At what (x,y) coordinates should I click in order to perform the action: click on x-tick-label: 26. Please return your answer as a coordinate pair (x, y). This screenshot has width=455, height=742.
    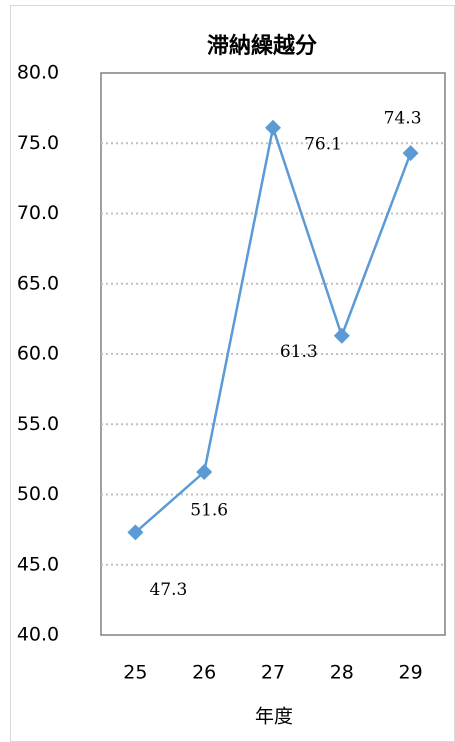
    Looking at the image, I should click on (204, 673).